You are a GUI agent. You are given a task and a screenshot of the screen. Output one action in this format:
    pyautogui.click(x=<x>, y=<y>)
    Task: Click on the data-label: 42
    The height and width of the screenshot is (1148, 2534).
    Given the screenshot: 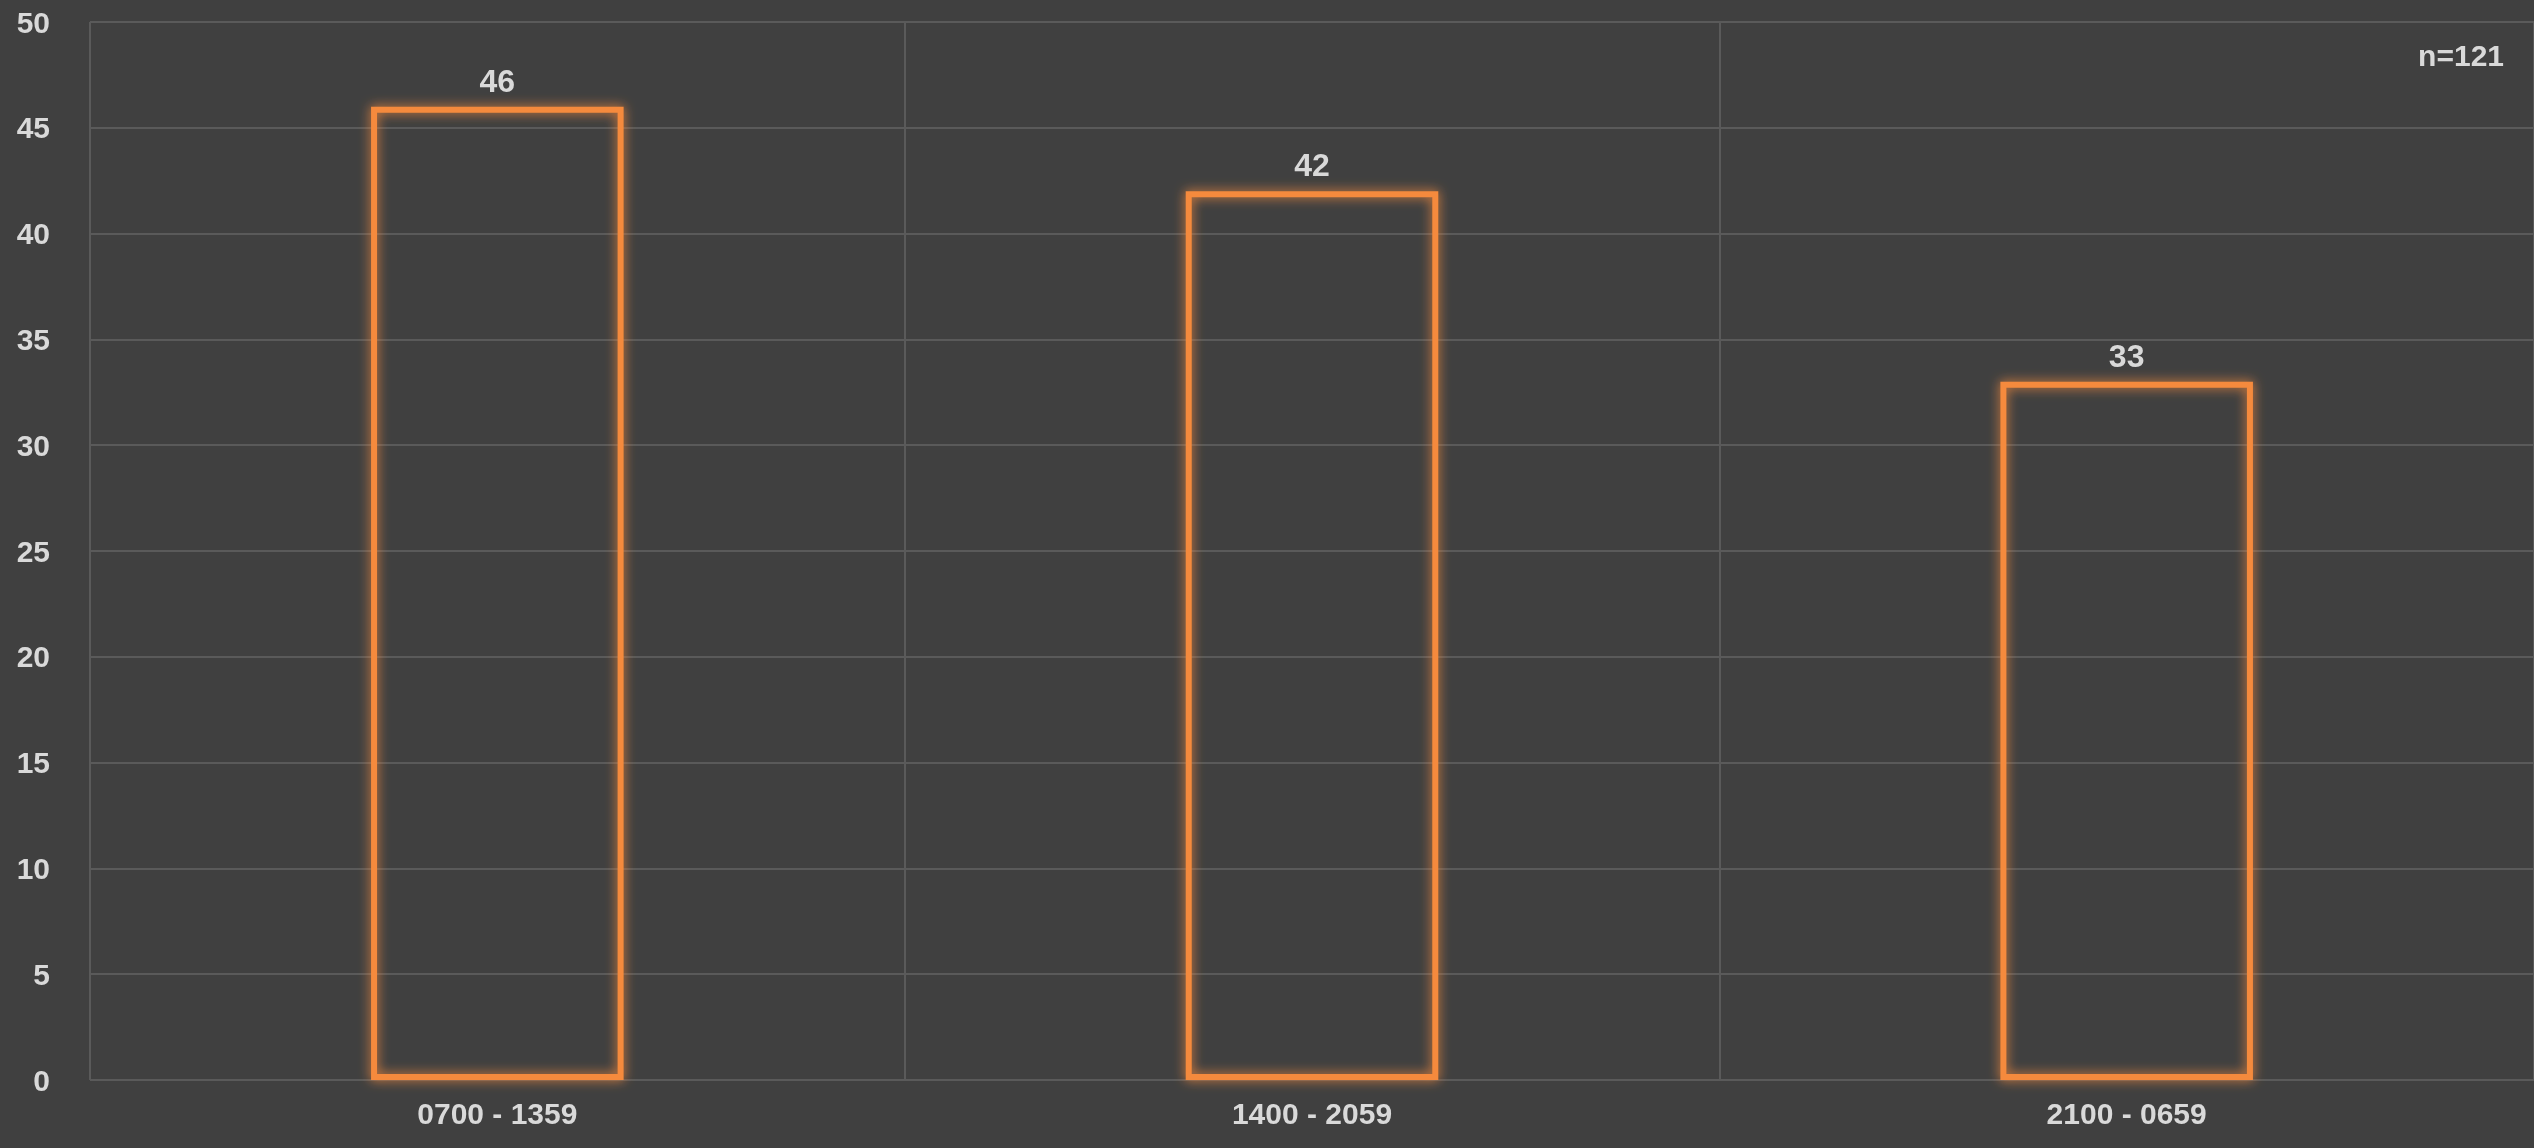 What is the action you would take?
    pyautogui.click(x=1312, y=165)
    